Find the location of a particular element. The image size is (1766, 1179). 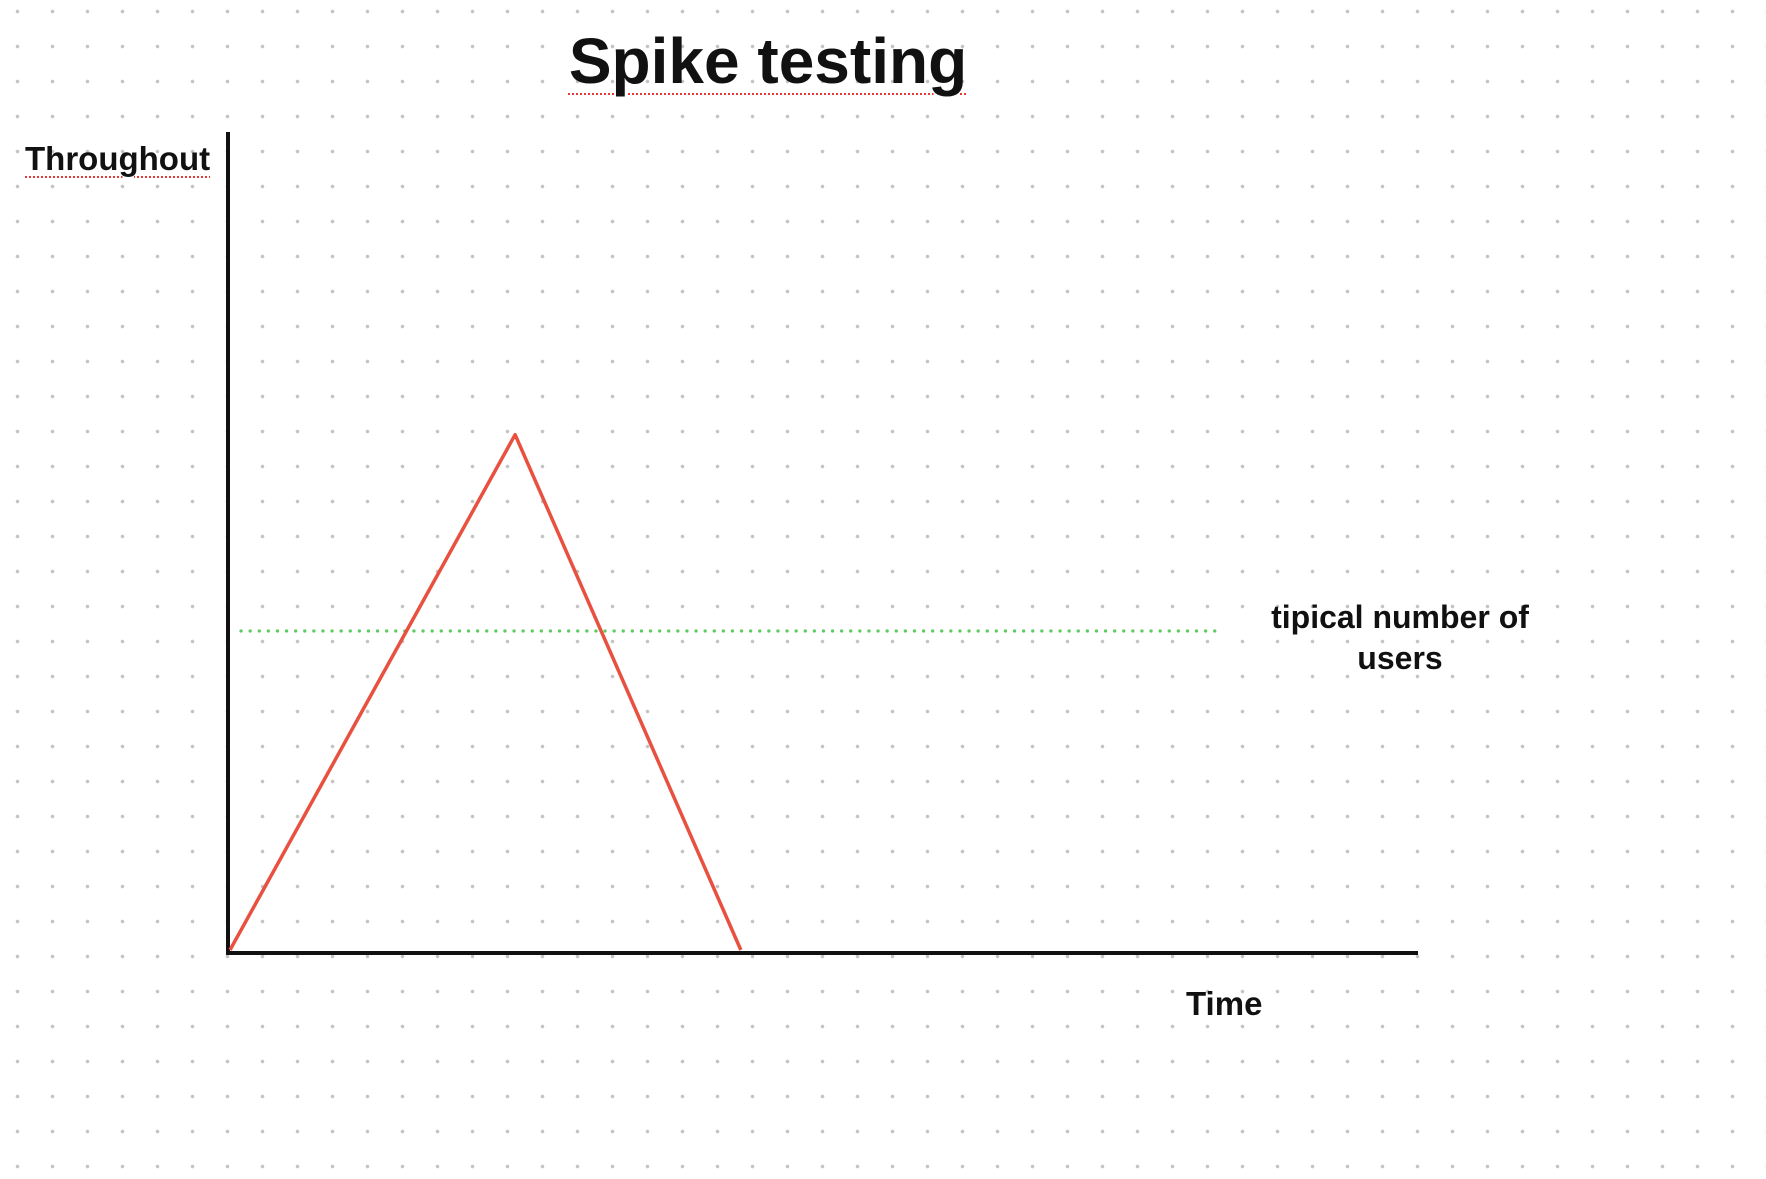

y-axis-label: Throughout is located at coordinates (118, 158).